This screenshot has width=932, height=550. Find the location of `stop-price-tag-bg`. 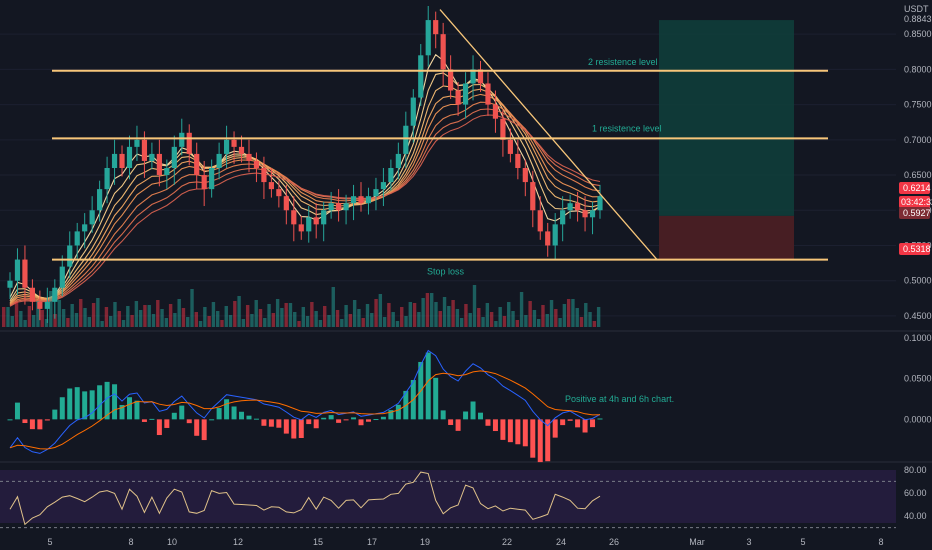

stop-price-tag-bg is located at coordinates (914, 249).